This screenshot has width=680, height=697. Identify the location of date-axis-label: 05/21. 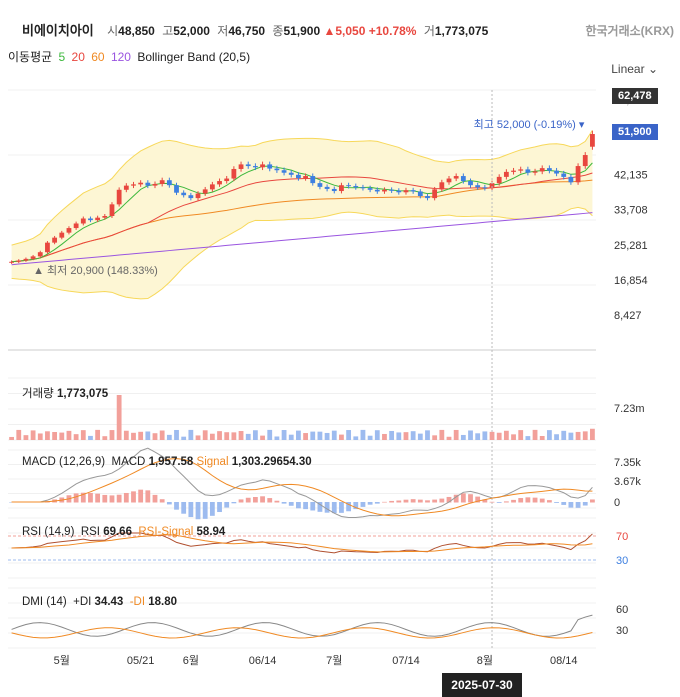
(141, 661).